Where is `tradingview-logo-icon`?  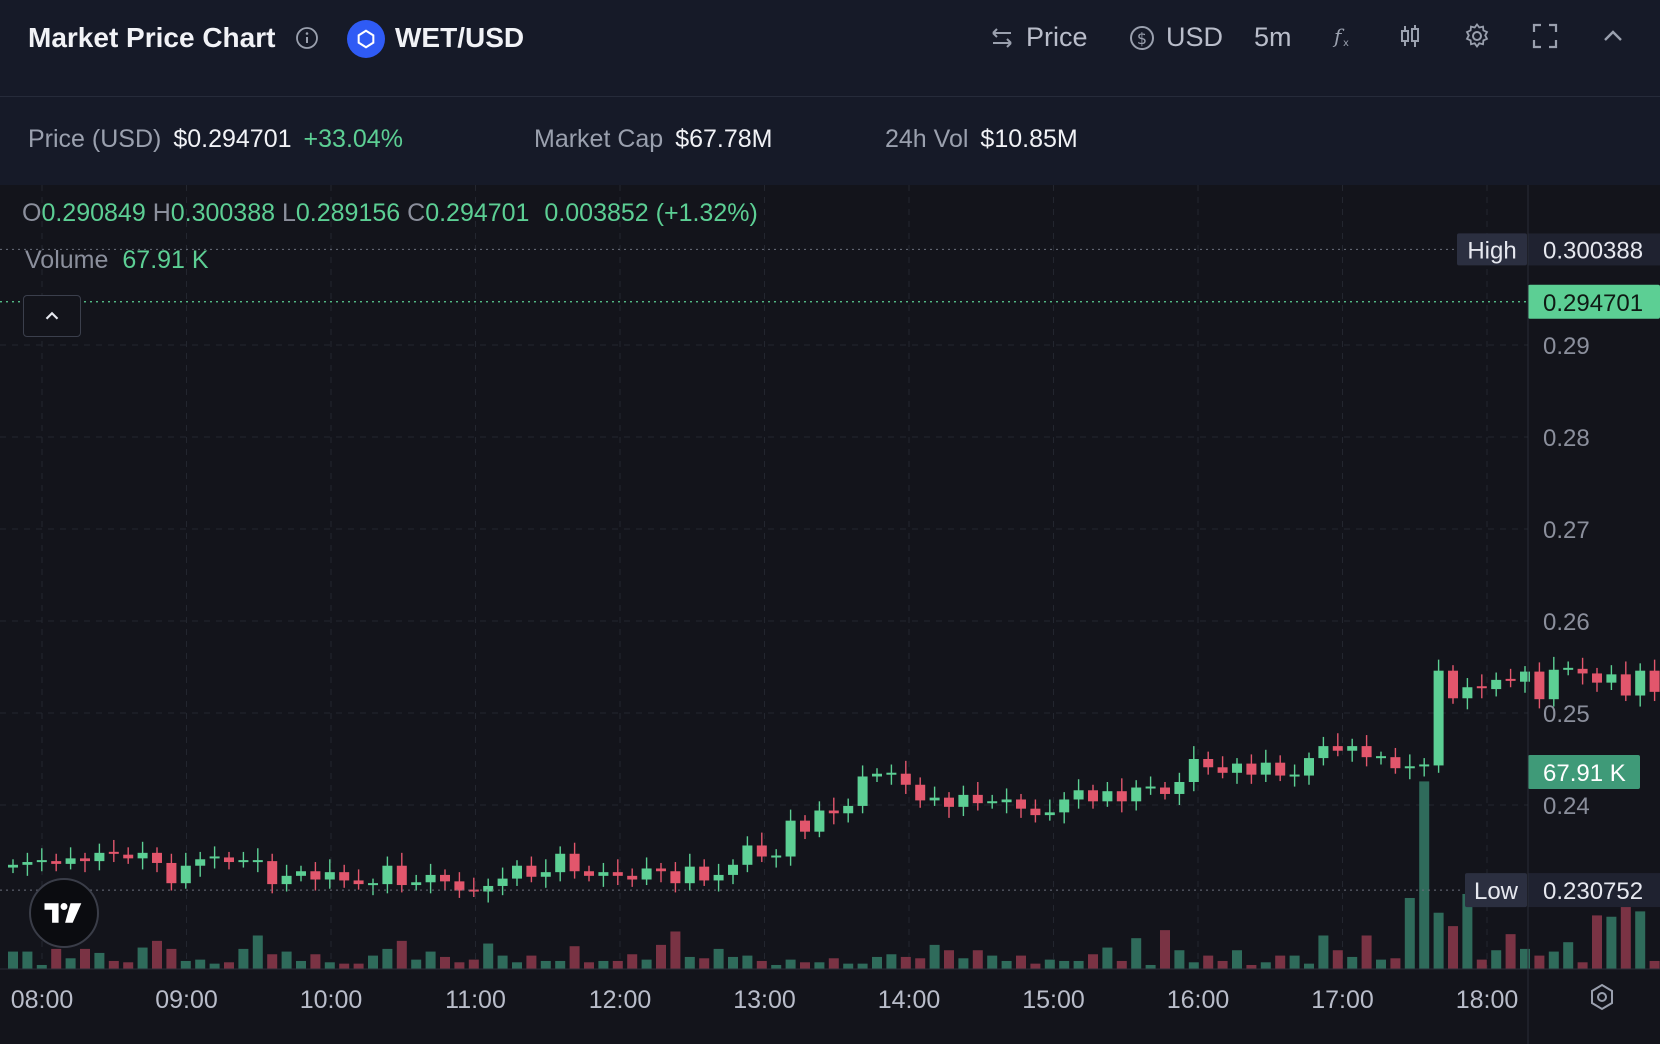
tradingview-logo-icon is located at coordinates (63, 913).